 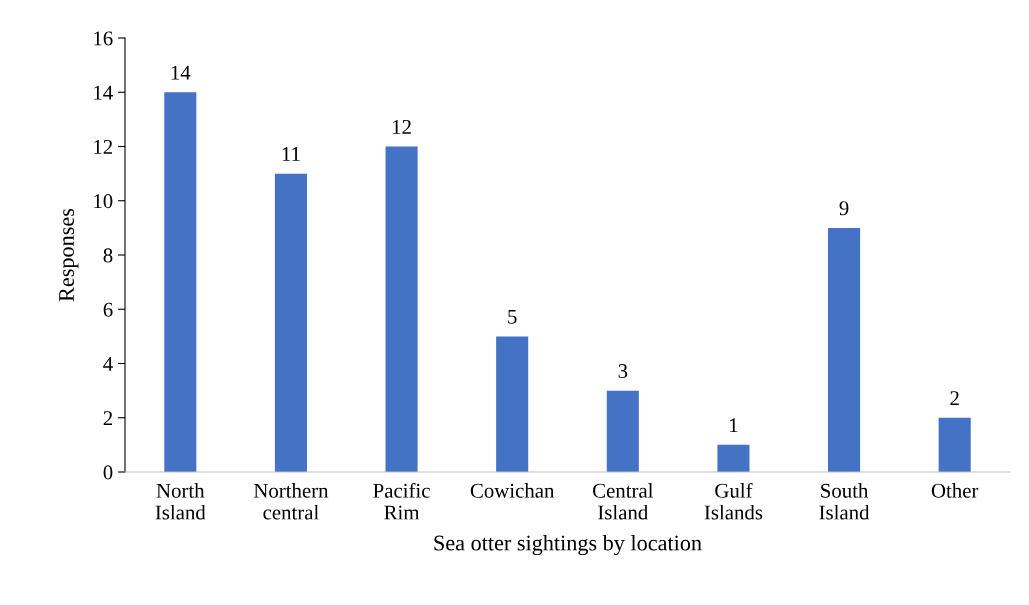 What do you see at coordinates (955, 490) in the screenshot?
I see `x-tick-label: Other` at bounding box center [955, 490].